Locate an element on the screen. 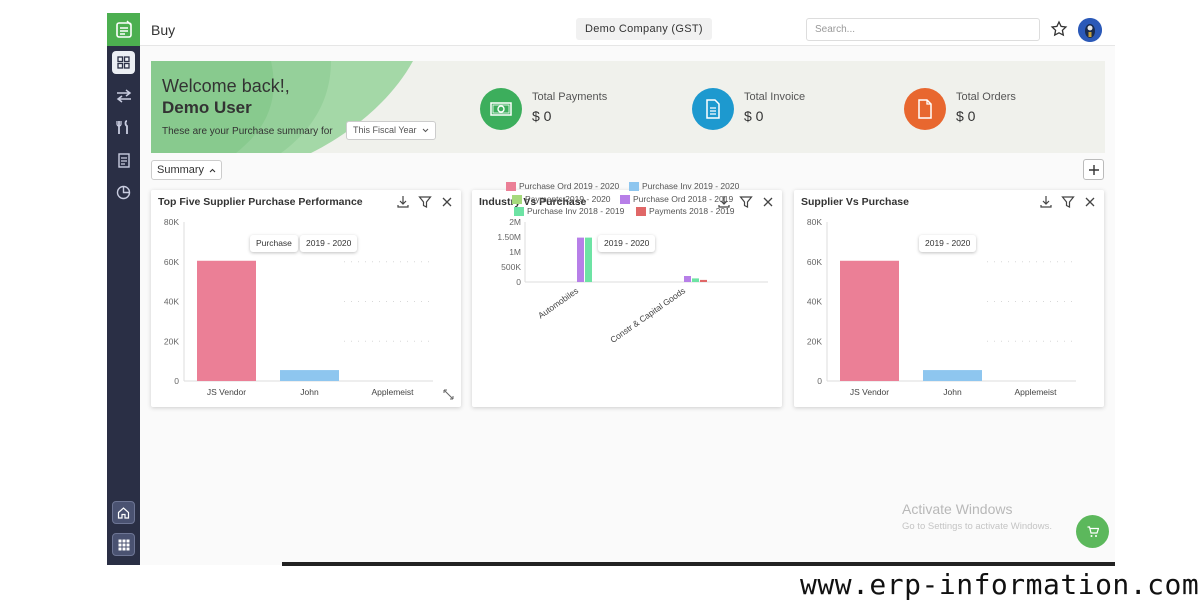 This screenshot has height=600, width=1200. user-avatar-icon is located at coordinates (1090, 30).